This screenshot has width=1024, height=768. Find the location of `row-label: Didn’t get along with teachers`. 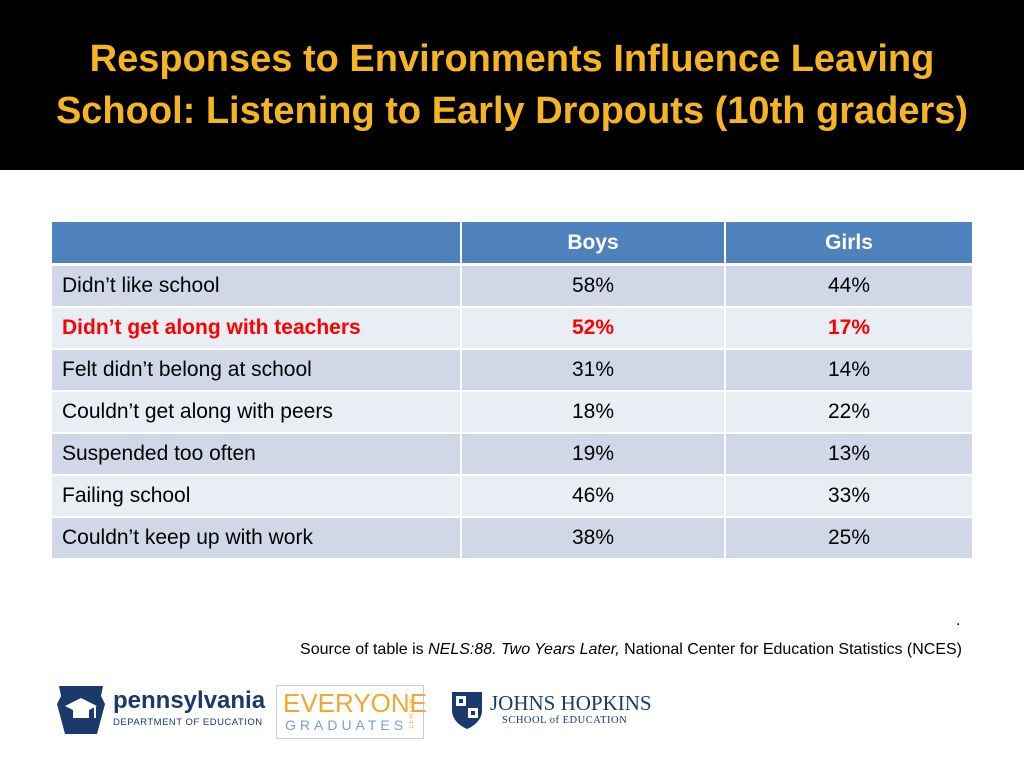

row-label: Didn’t get along with teachers is located at coordinates (257, 328).